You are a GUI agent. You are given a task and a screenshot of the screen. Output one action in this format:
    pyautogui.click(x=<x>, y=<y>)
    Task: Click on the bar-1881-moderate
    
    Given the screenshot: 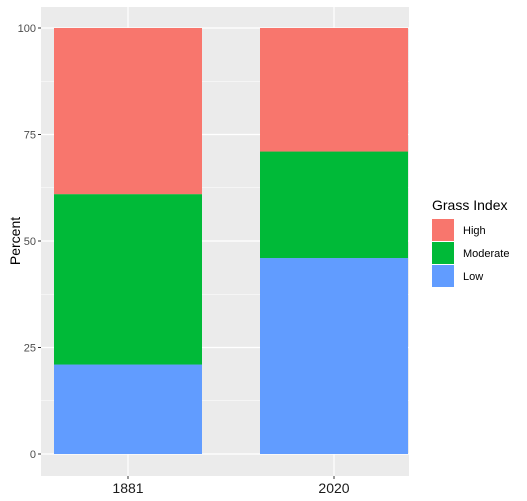 What is the action you would take?
    pyautogui.click(x=128, y=279)
    